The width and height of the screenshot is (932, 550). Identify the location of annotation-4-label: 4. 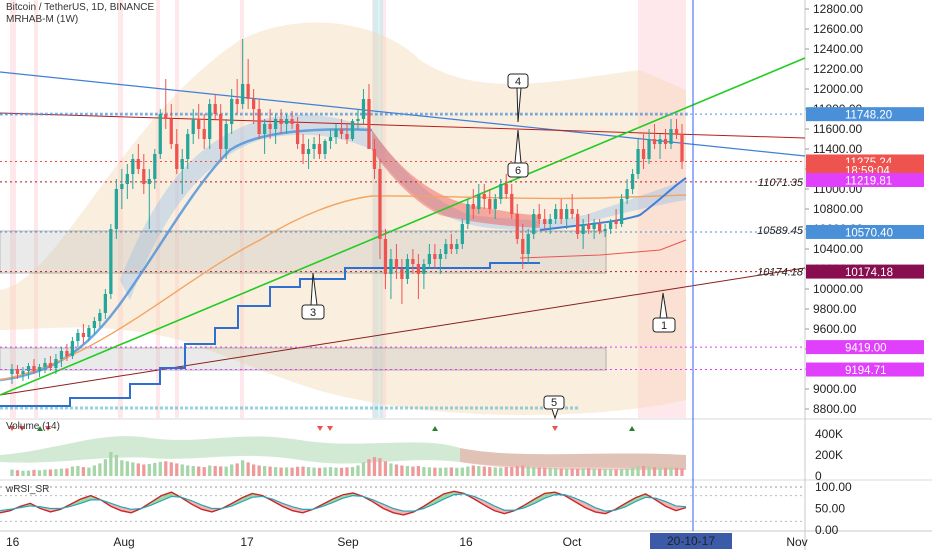
(518, 82).